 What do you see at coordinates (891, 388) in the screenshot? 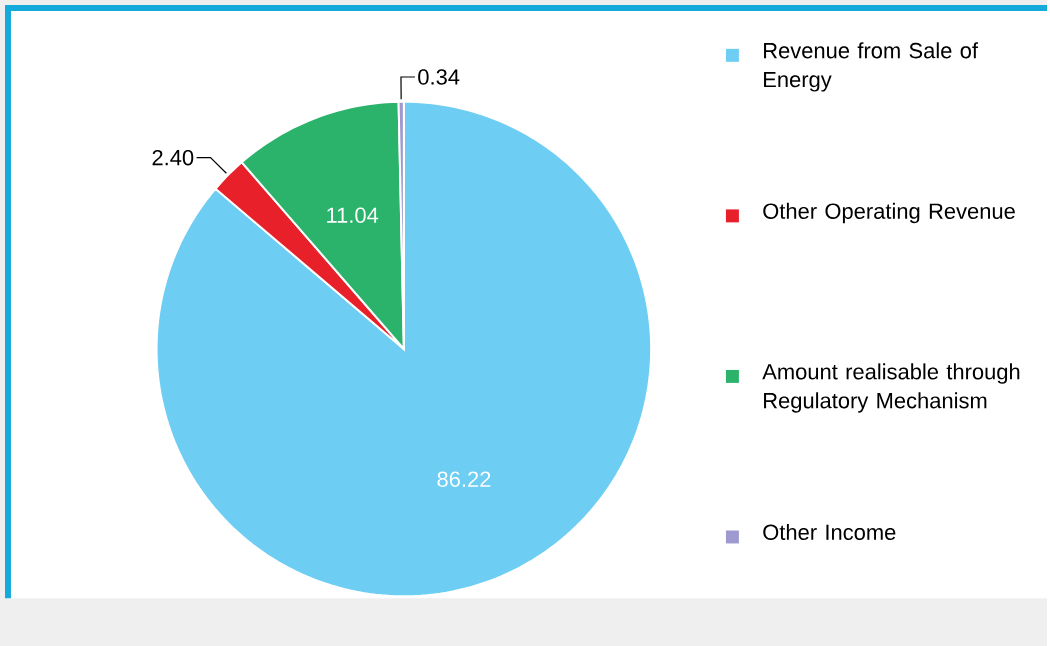
I see `legend-label: Amount realisable through Regulatory Mechanism` at bounding box center [891, 388].